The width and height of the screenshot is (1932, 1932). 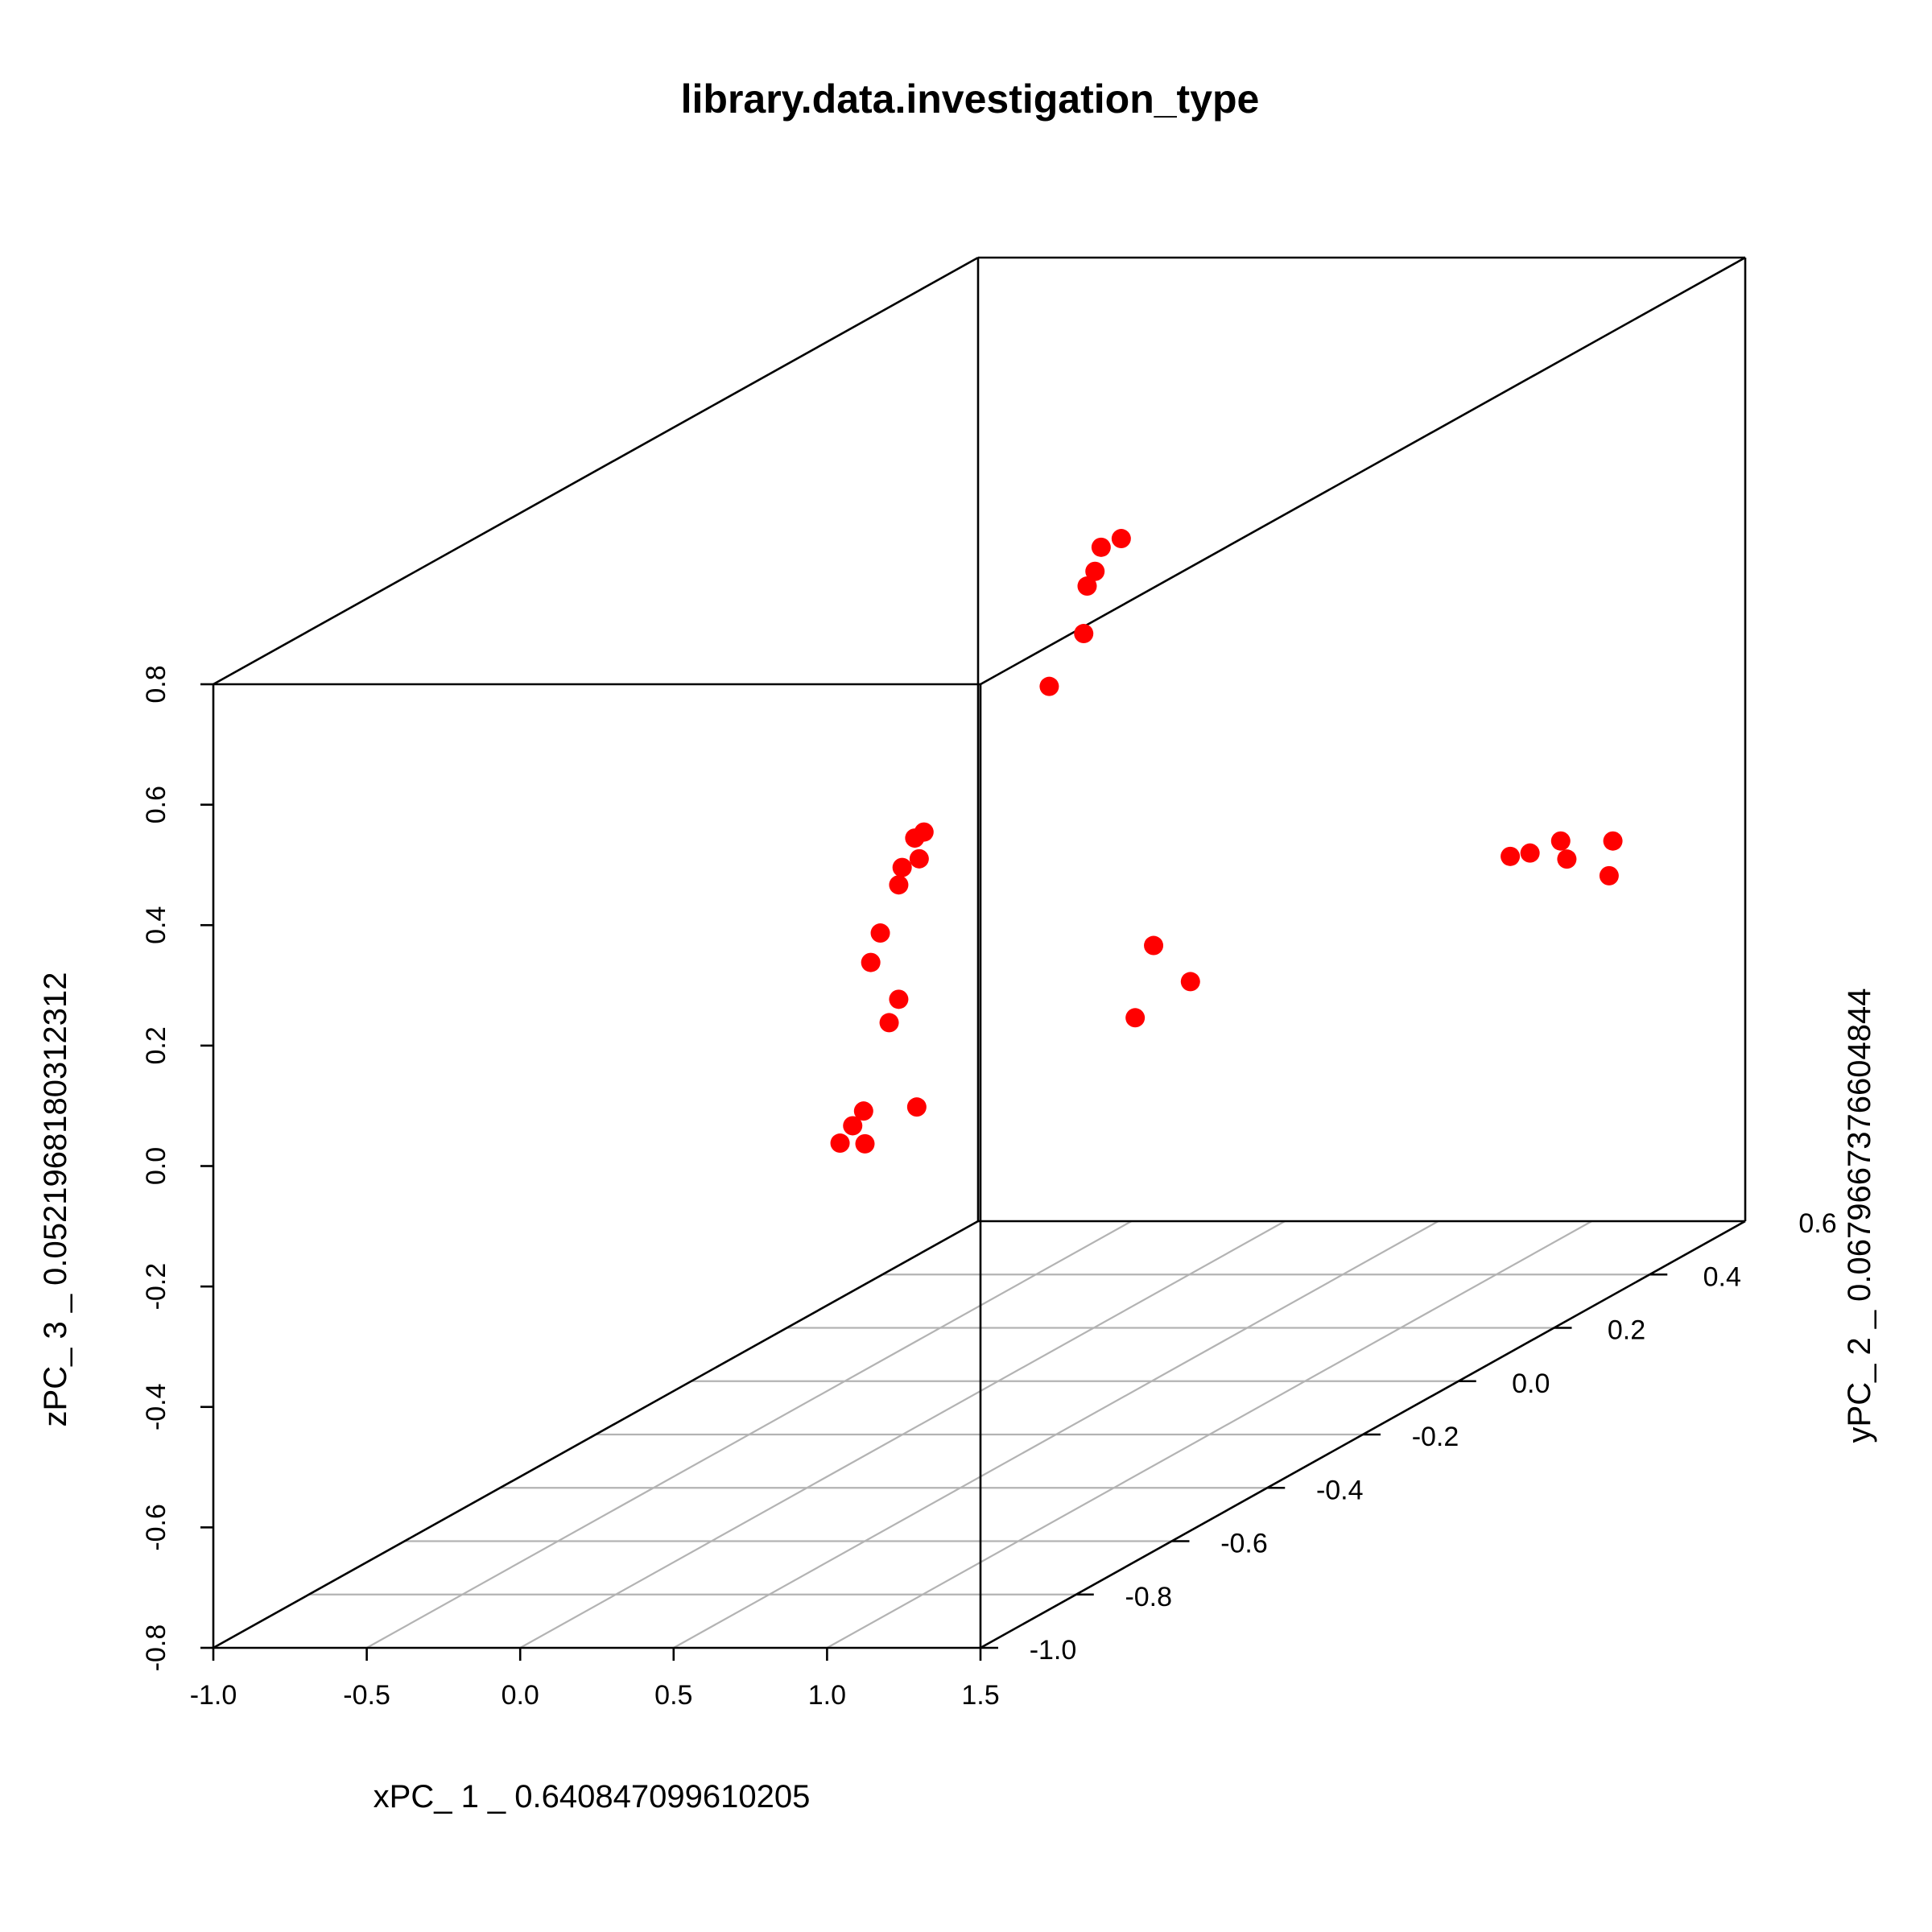 I want to click on y-tick-label: -0.8, so click(x=1148, y=1597).